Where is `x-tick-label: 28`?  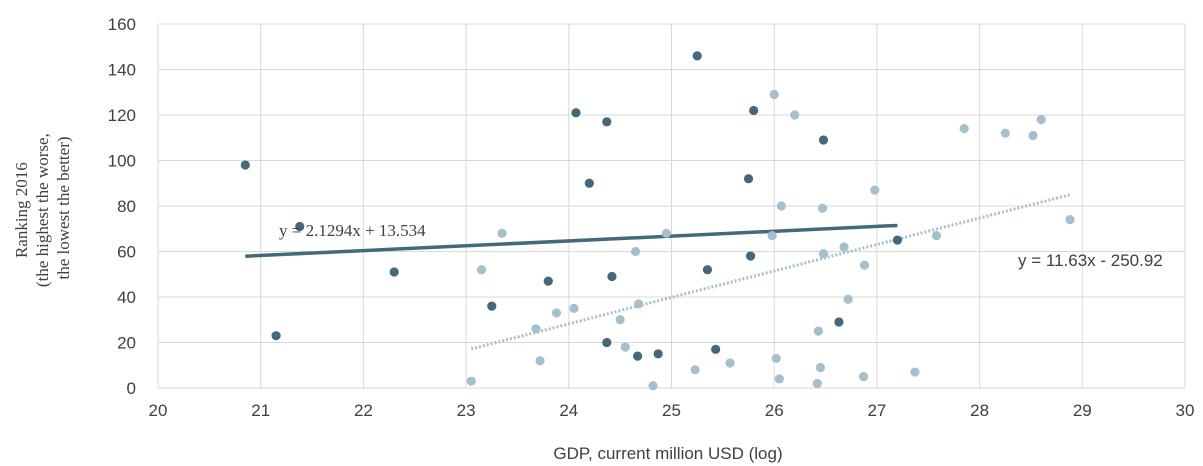 x-tick-label: 28 is located at coordinates (979, 410).